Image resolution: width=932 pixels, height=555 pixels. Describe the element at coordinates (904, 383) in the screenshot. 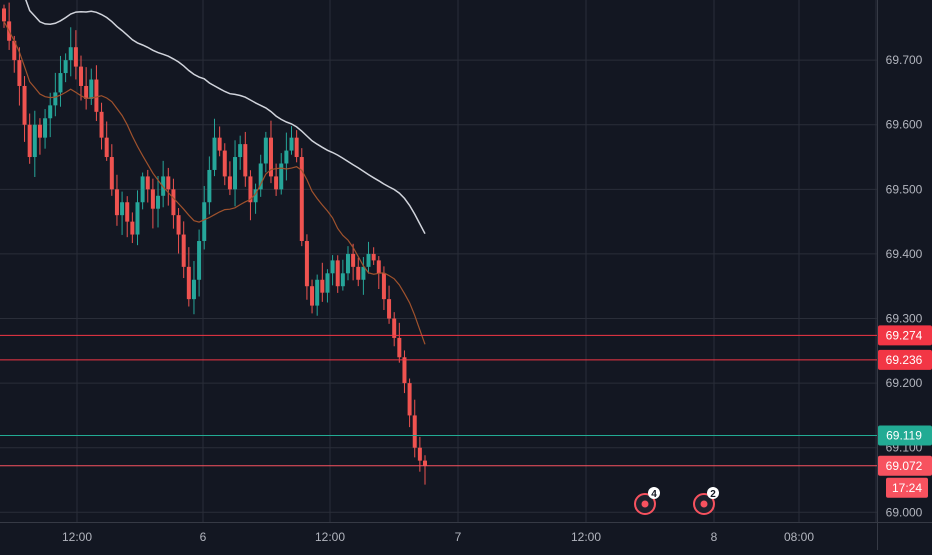

I see `price-tick-label: 69.200` at that location.